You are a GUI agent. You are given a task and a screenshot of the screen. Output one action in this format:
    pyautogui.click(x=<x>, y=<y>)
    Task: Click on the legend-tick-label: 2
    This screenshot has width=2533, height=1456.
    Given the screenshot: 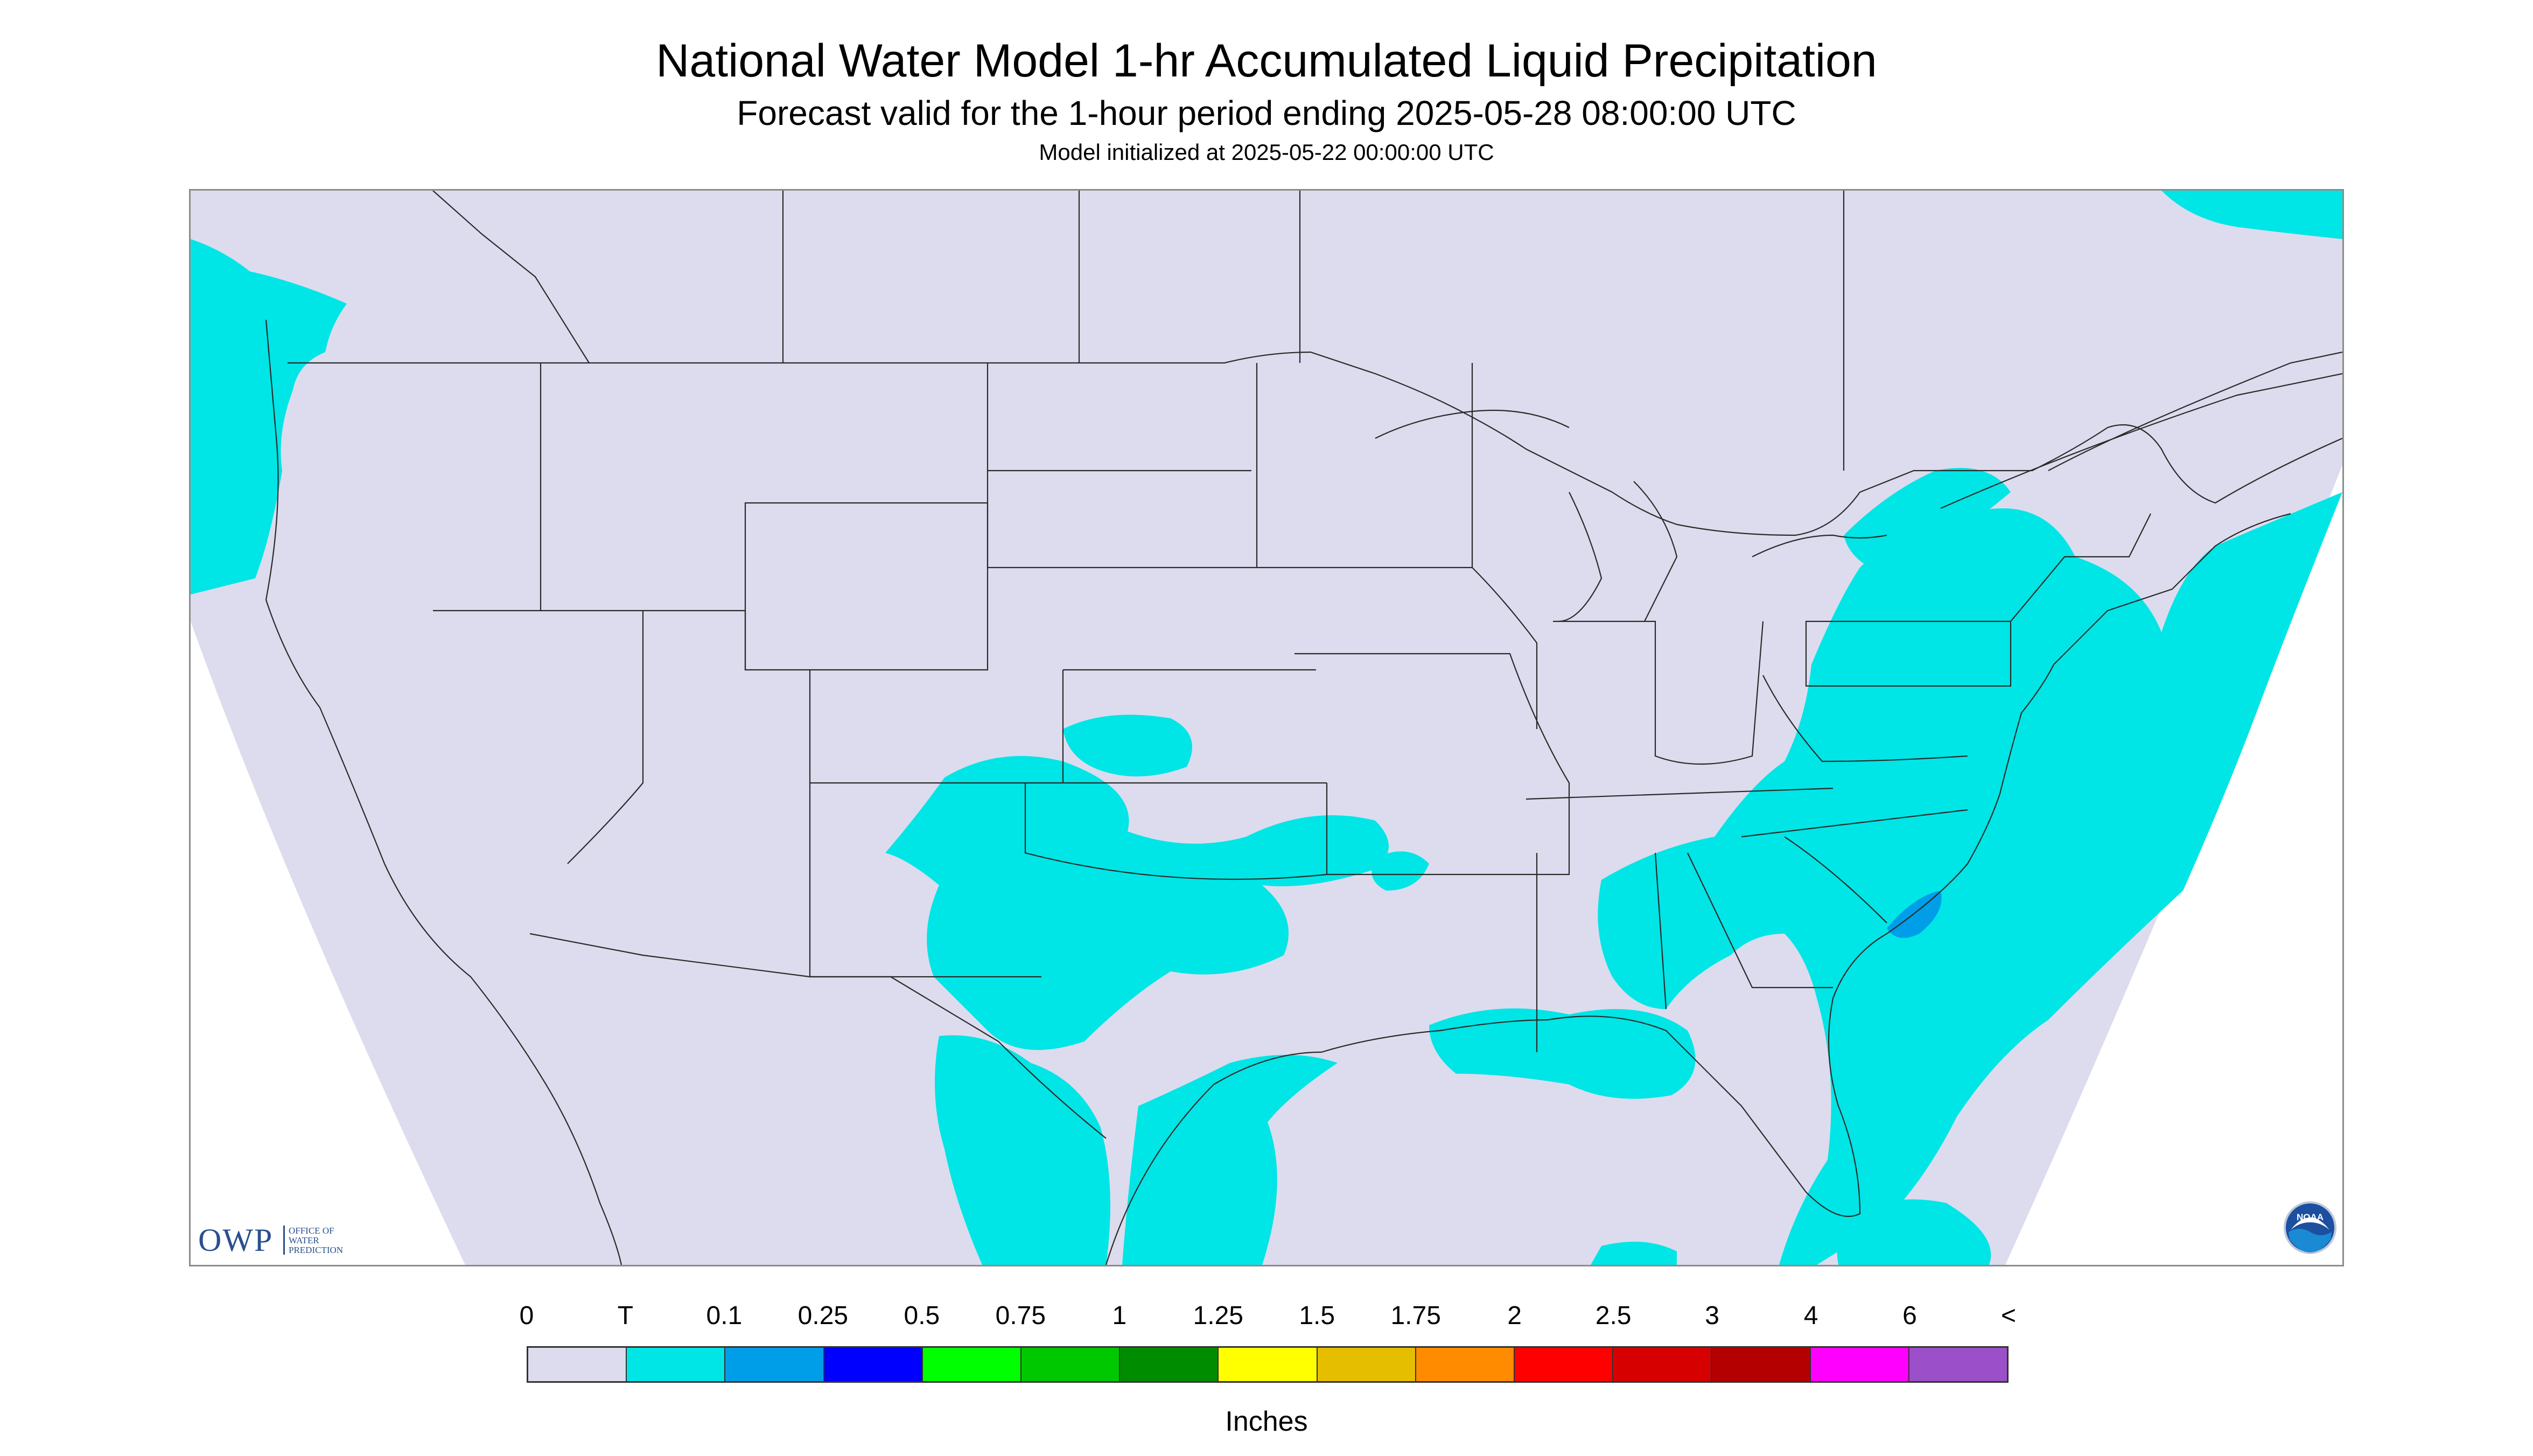 What is the action you would take?
    pyautogui.click(x=1515, y=1315)
    